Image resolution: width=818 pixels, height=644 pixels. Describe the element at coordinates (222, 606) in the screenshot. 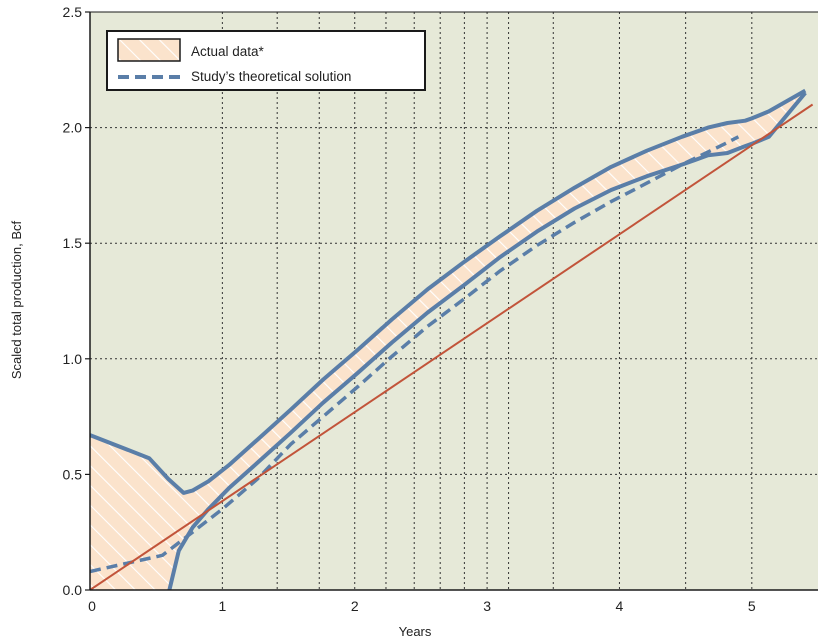

I see `x-tick-label: 1` at that location.